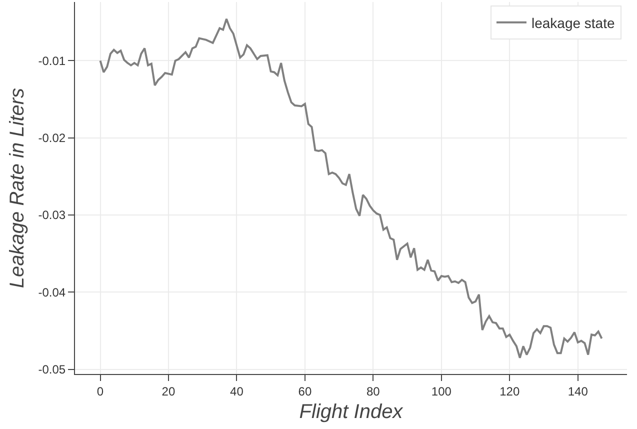 The width and height of the screenshot is (637, 429). Describe the element at coordinates (441, 391) in the screenshot. I see `x-tick-label: 100` at that location.